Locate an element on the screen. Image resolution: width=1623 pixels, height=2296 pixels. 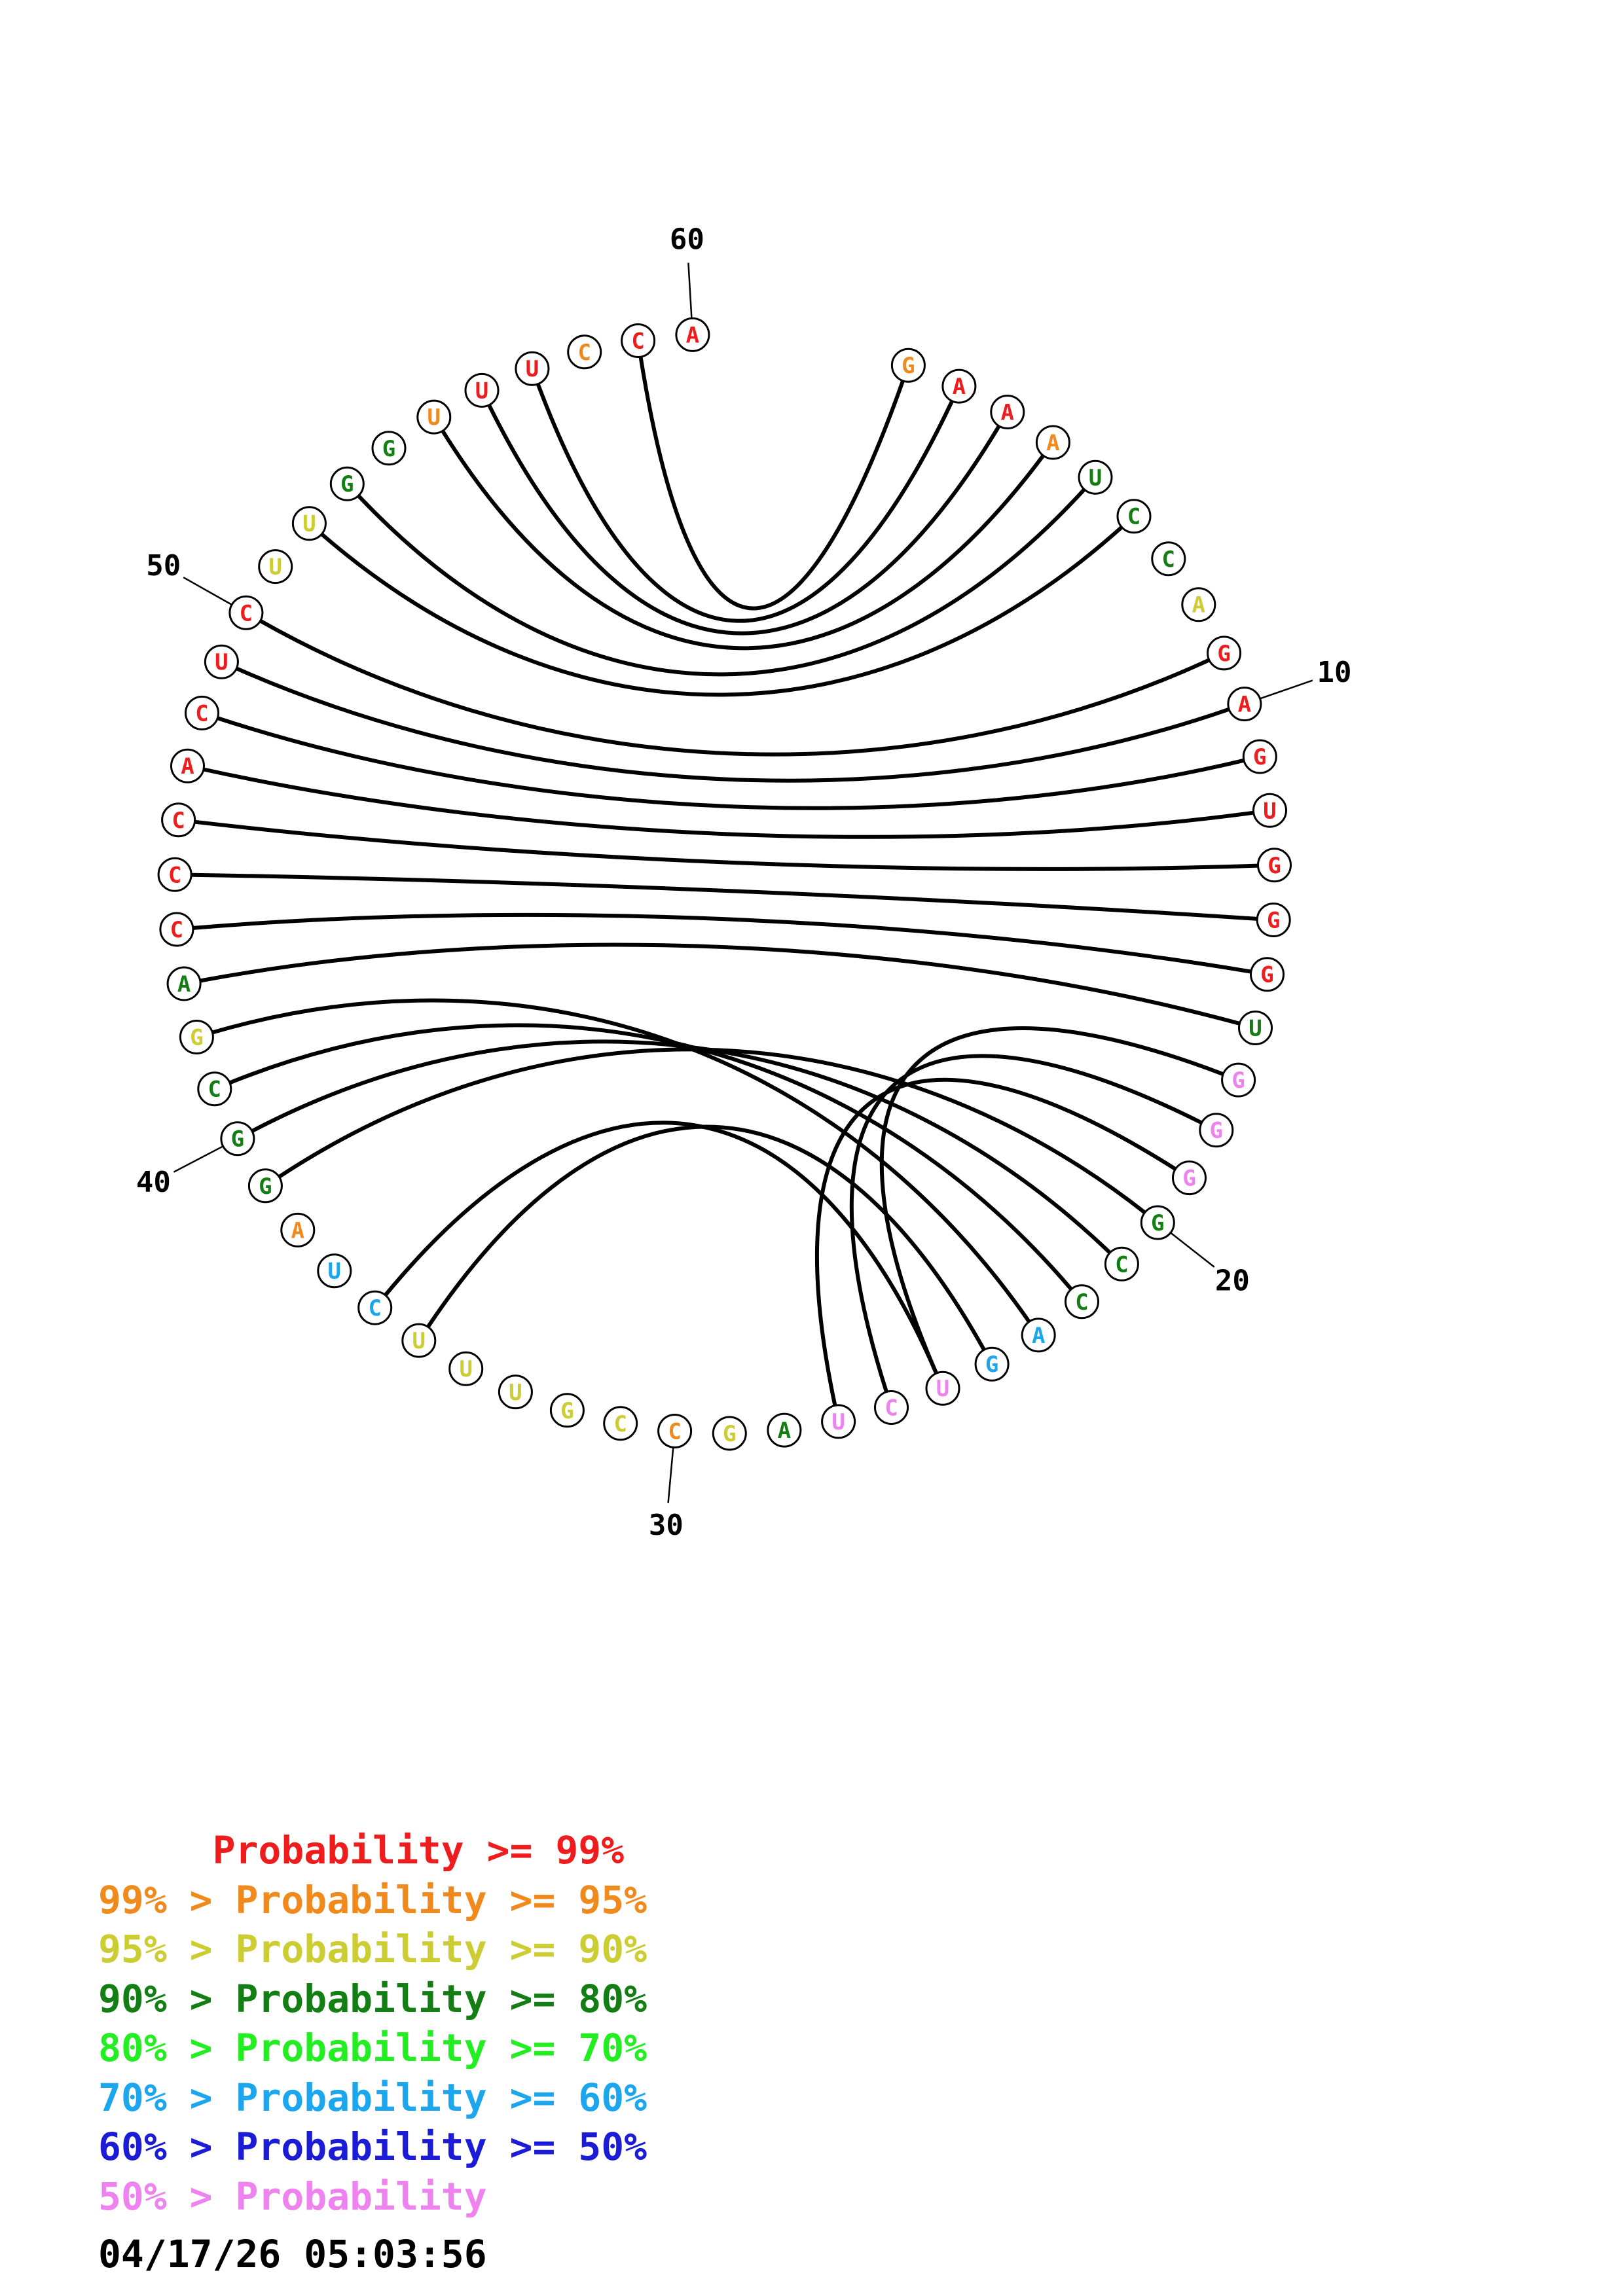
nucleotide-14: G is located at coordinates (1273, 920).